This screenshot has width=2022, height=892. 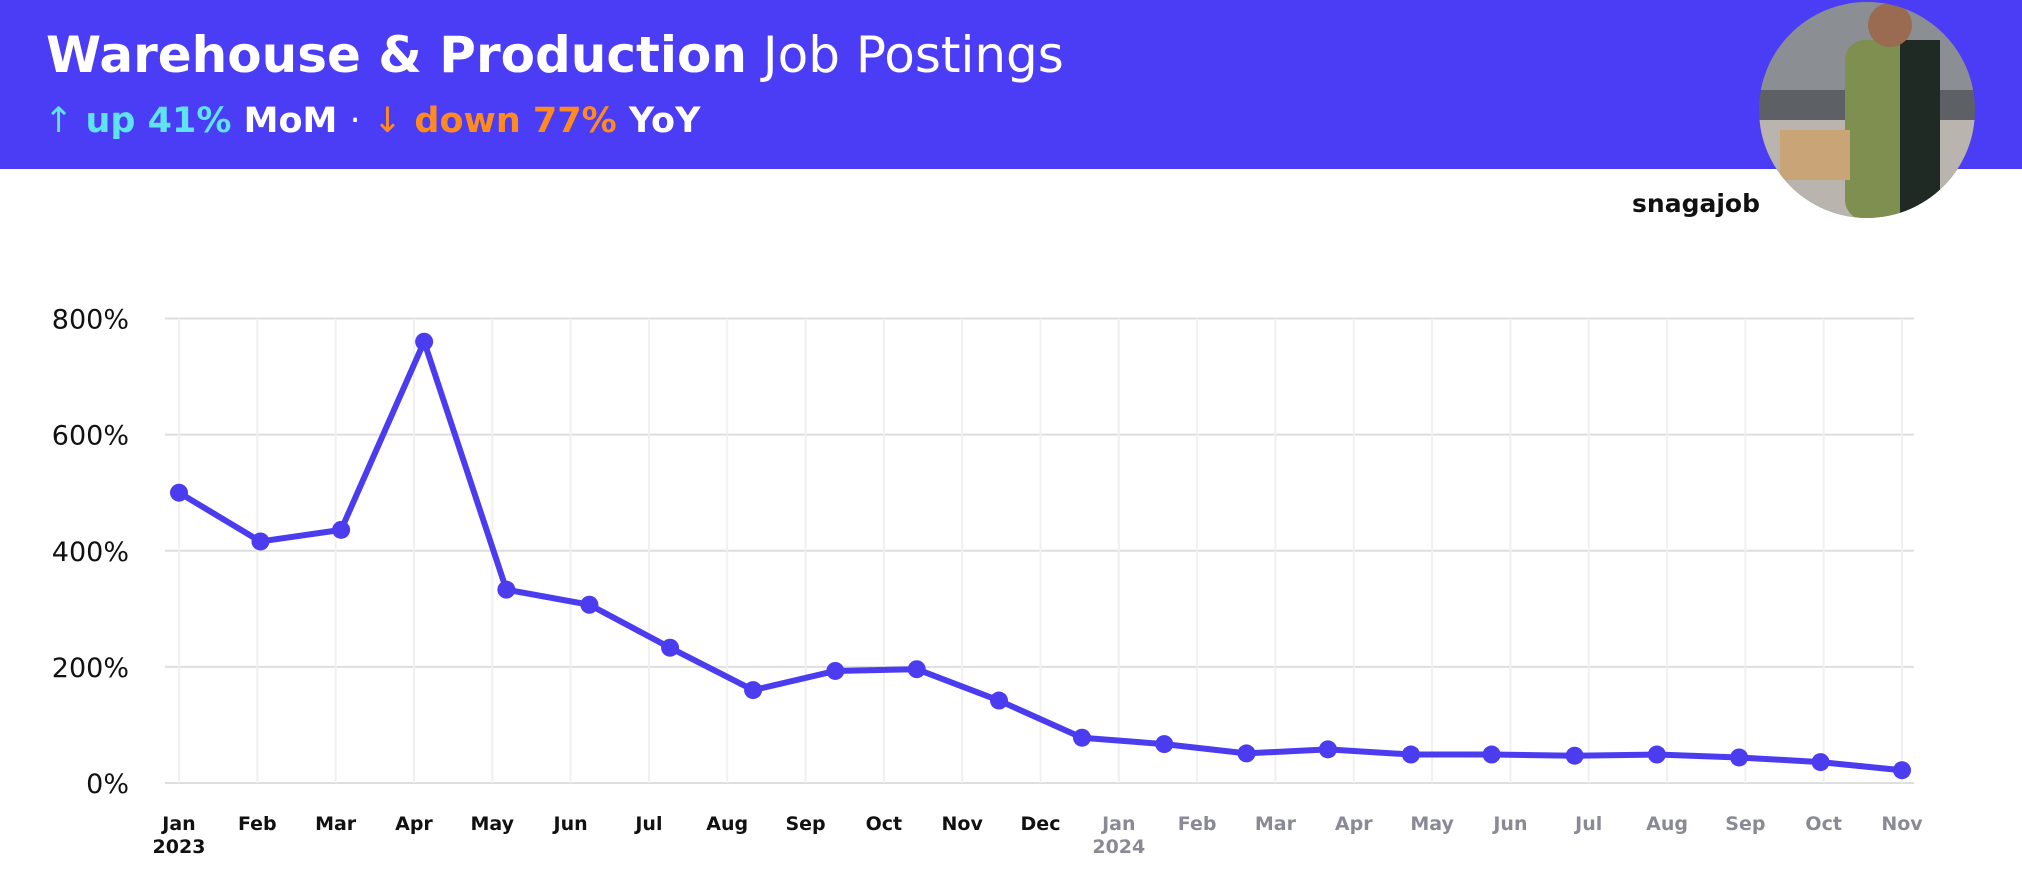 What do you see at coordinates (90, 436) in the screenshot?
I see `y-tick-label: 600%` at bounding box center [90, 436].